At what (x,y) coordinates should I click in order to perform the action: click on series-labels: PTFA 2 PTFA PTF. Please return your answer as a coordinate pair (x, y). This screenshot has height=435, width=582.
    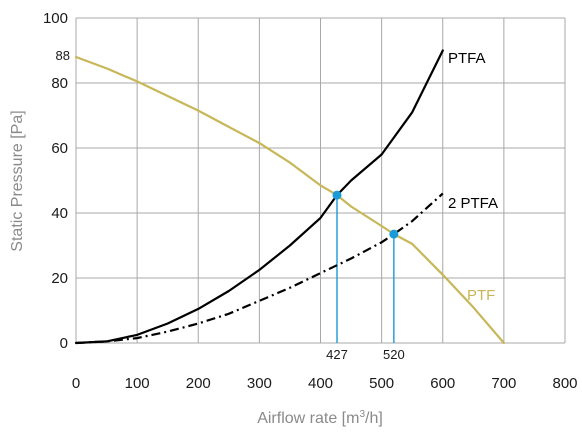
    Looking at the image, I should click on (473, 177).